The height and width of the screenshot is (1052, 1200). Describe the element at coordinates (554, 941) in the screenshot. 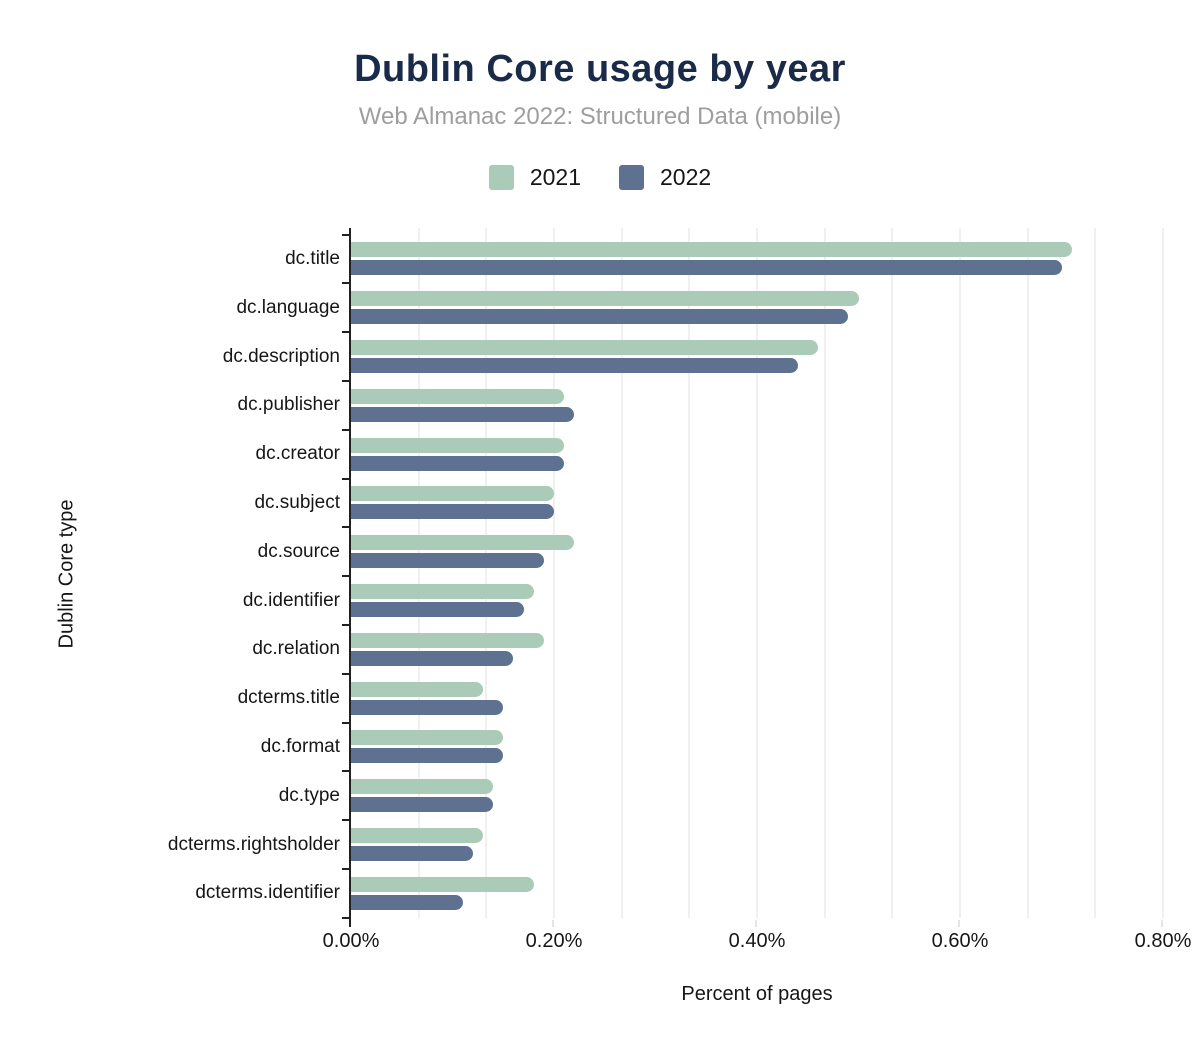

I see `x-tick-label: 0.20%` at that location.